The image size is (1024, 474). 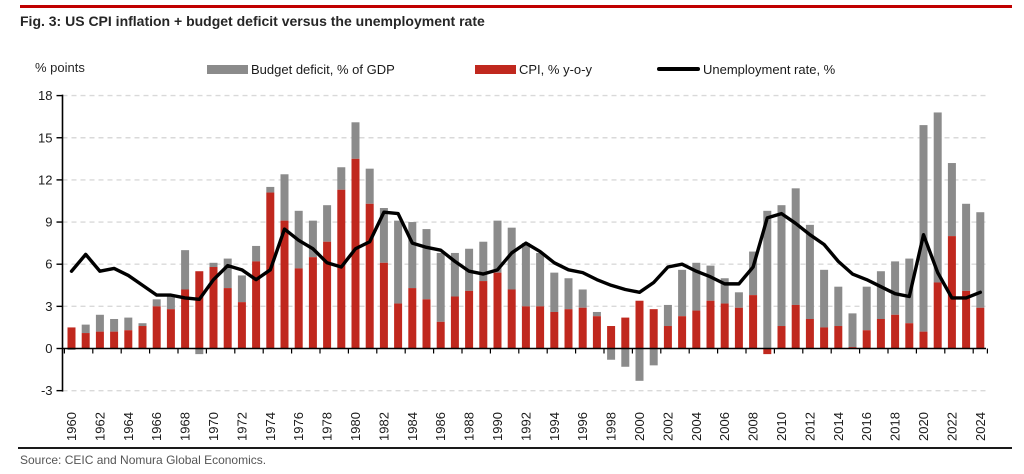 What do you see at coordinates (48, 348) in the screenshot?
I see `svg-text: 0` at bounding box center [48, 348].